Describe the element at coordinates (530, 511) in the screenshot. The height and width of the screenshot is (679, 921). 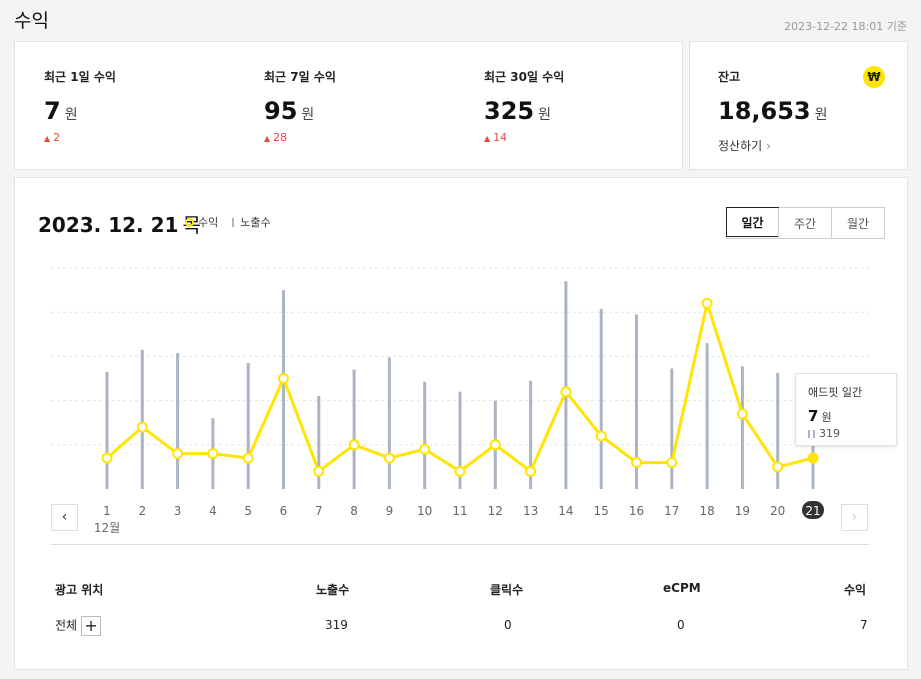
I see `x-tick-label: 13` at that location.